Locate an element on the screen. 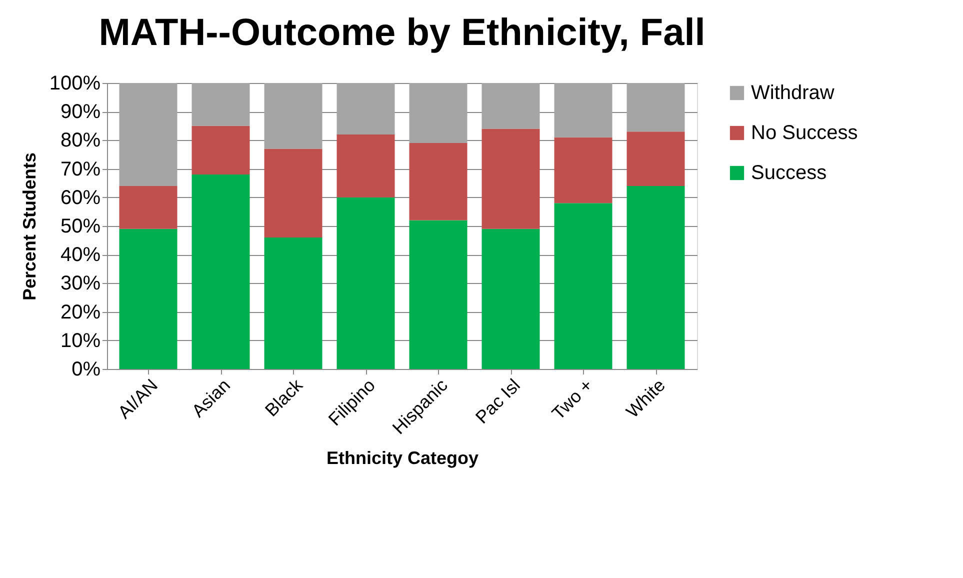 The height and width of the screenshot is (578, 963). y-tick-label: 40% is located at coordinates (80, 255).